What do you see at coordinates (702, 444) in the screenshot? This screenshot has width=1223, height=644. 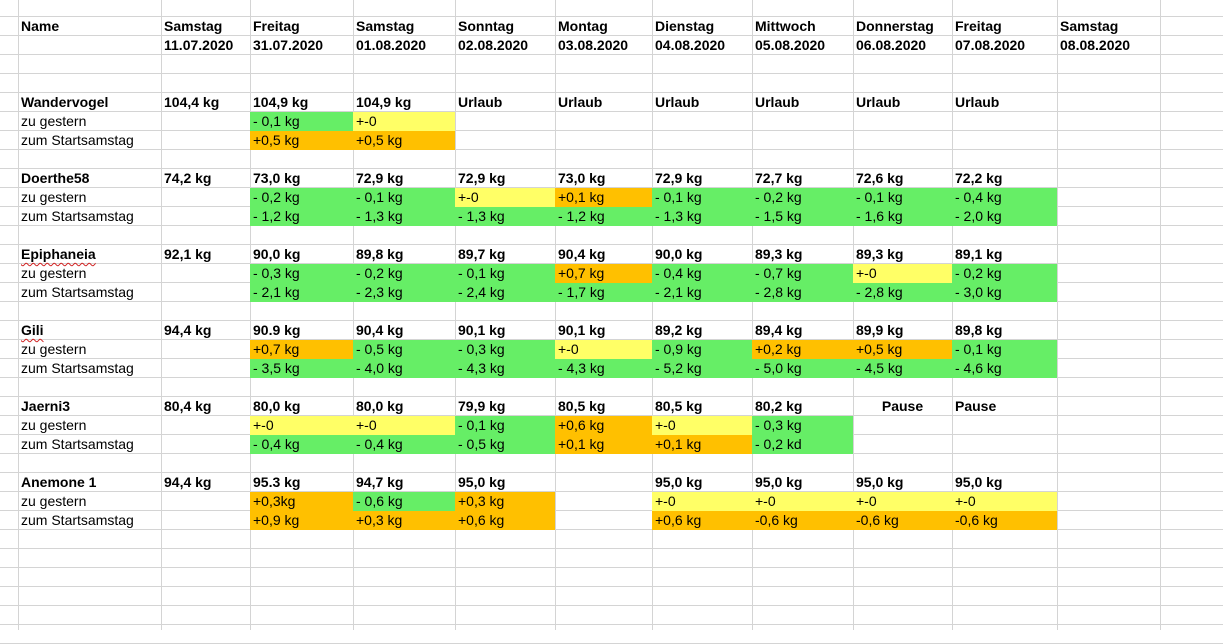 I see `diff-start-cell: +0,1 kg` at bounding box center [702, 444].